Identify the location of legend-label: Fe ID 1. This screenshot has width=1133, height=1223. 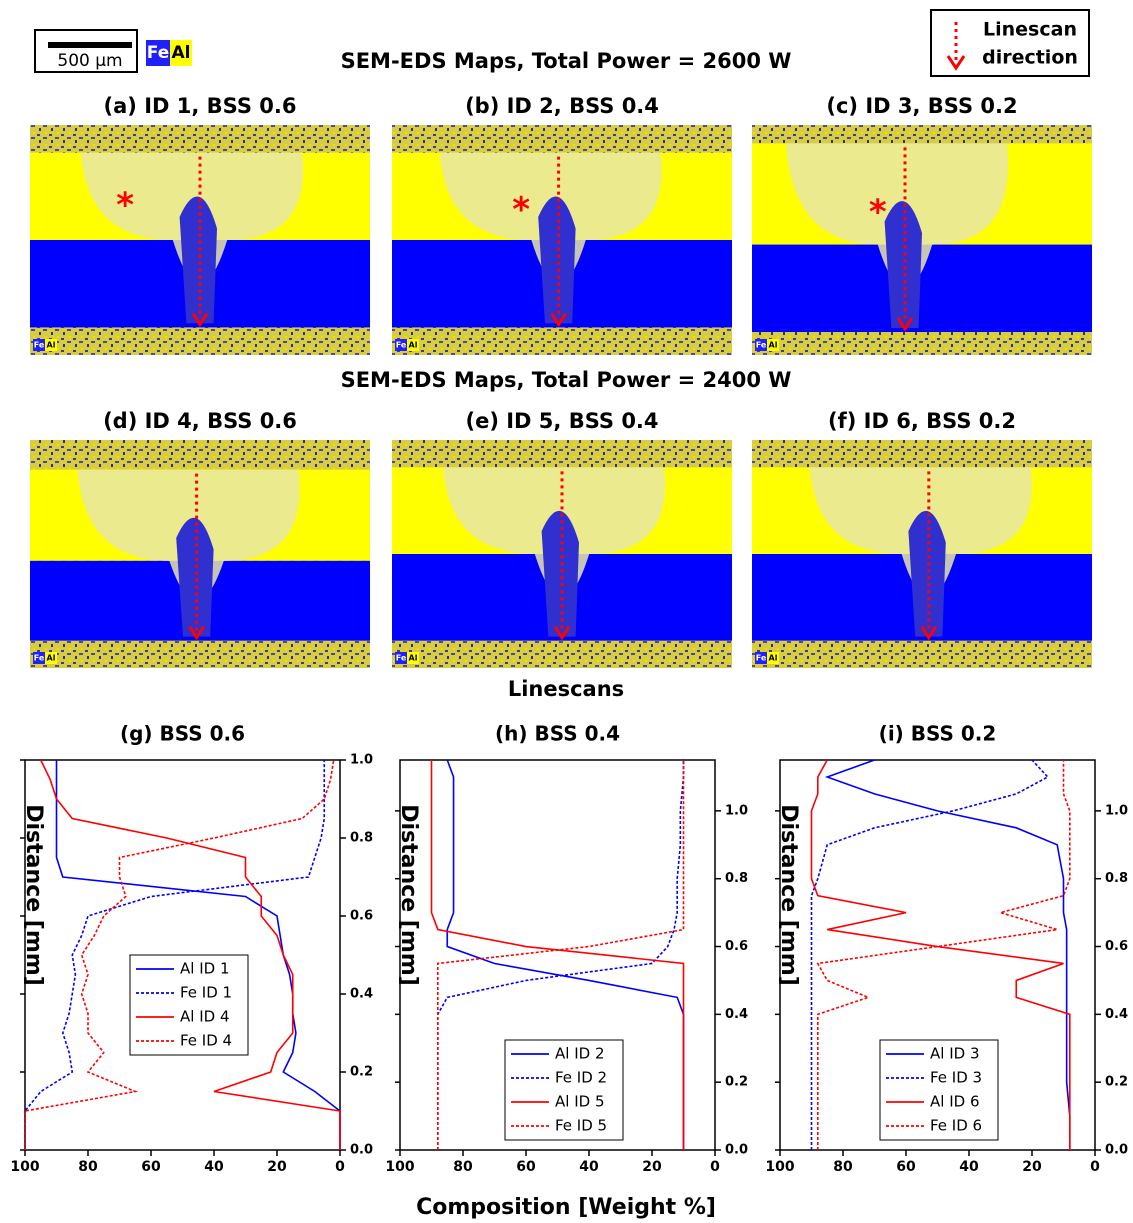
(206, 993).